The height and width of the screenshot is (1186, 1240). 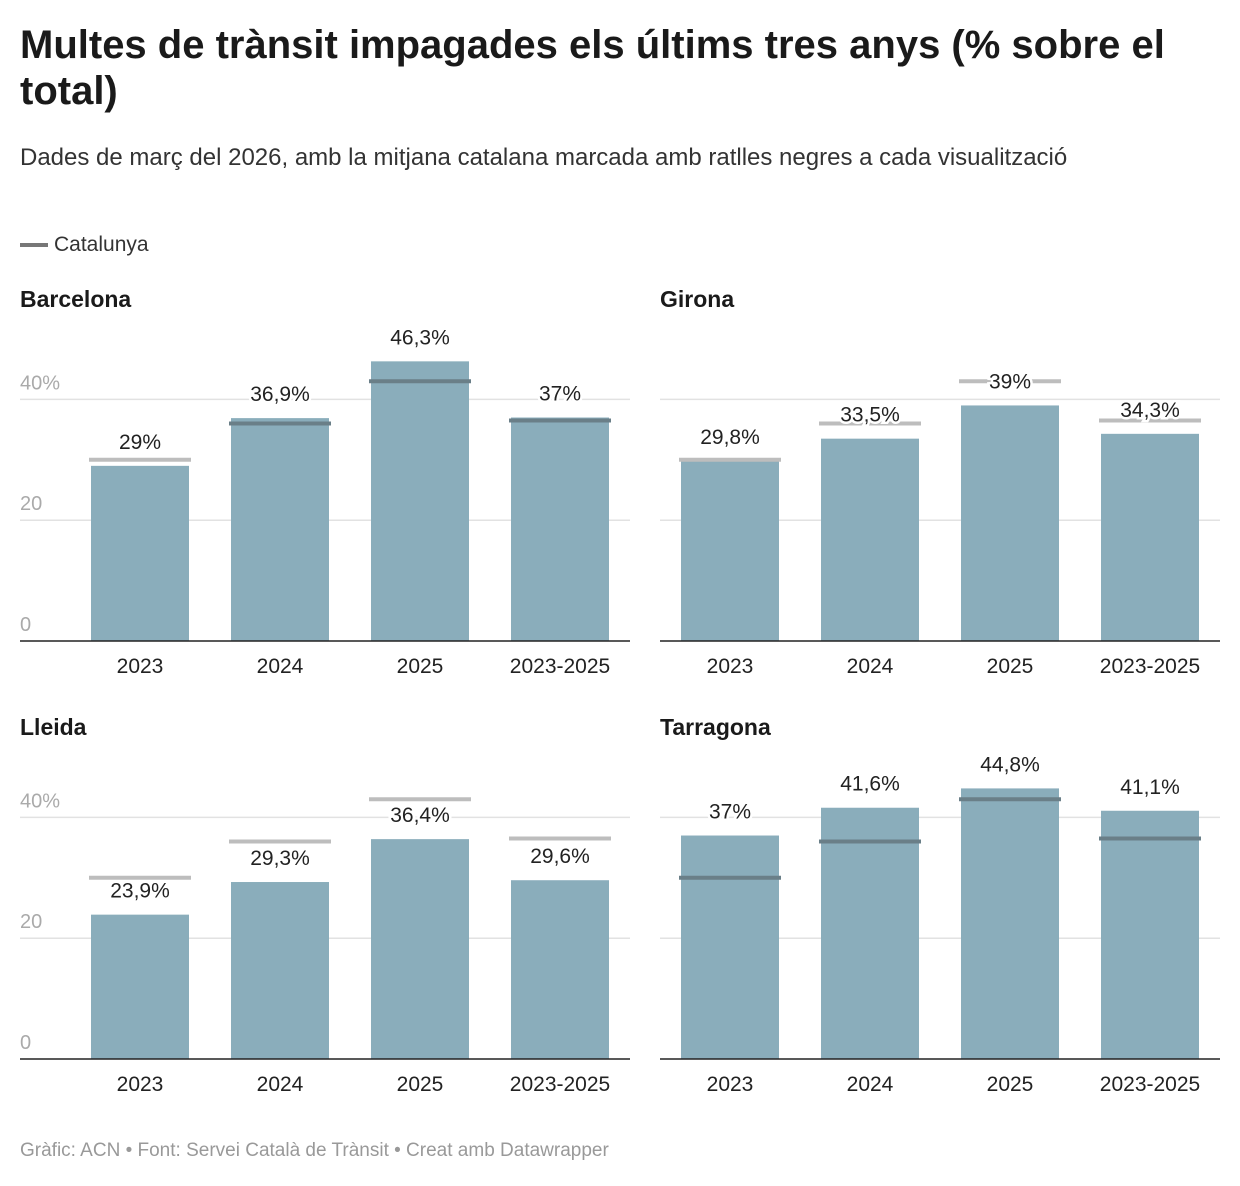 What do you see at coordinates (420, 337) in the screenshot?
I see `data-label: 46,3%` at bounding box center [420, 337].